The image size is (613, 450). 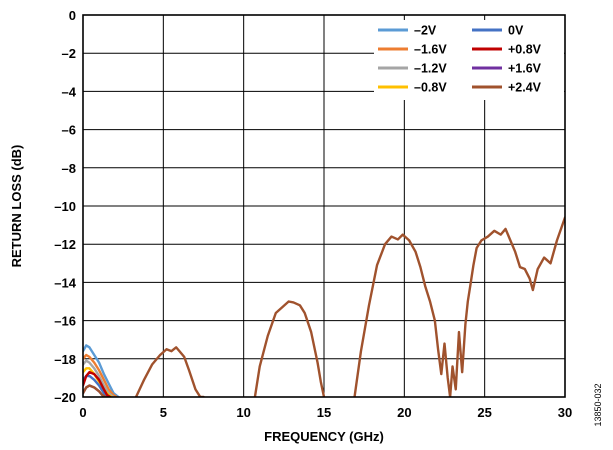 I want to click on y-tick-label: –10, so click(x=65, y=206).